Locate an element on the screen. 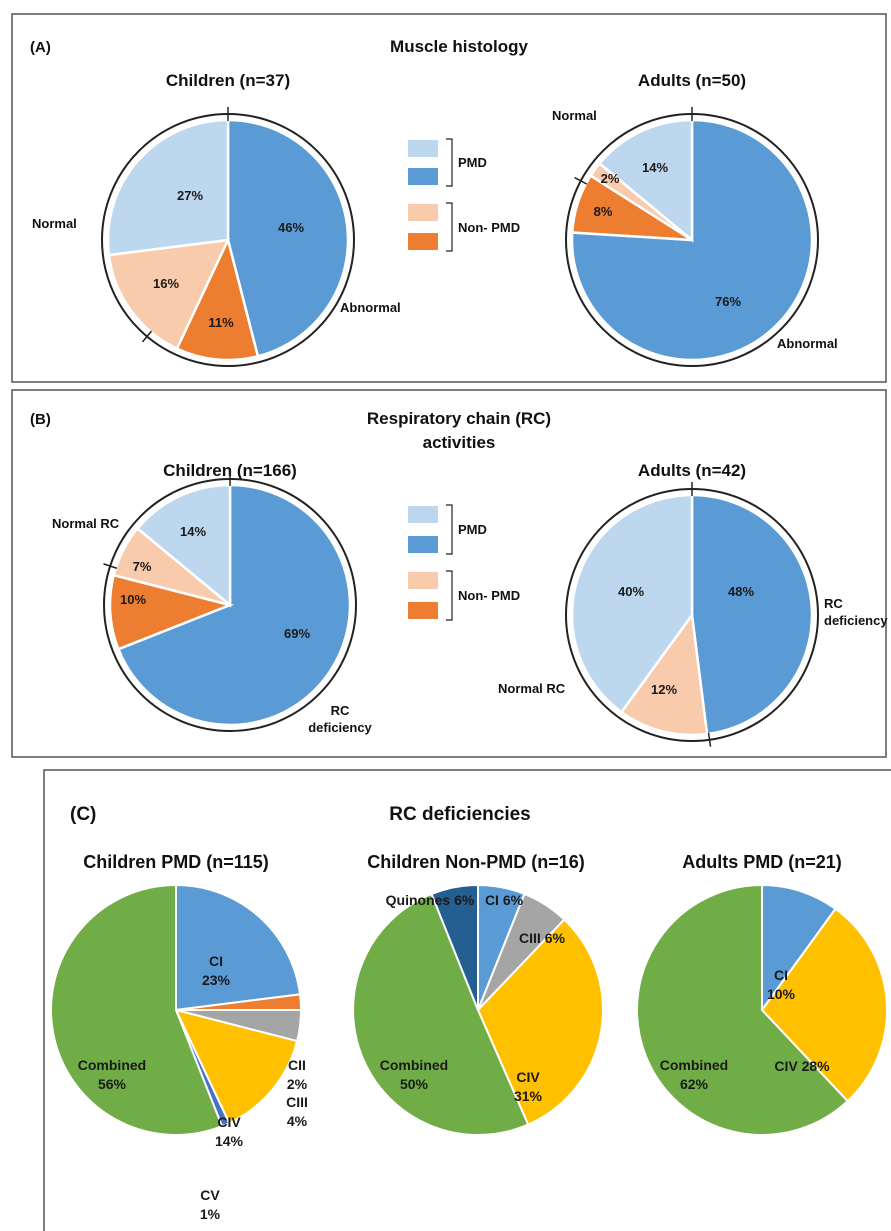 The width and height of the screenshot is (891, 1231). slice-label-pmd-rc-deficiency: 69% is located at coordinates (297, 633).